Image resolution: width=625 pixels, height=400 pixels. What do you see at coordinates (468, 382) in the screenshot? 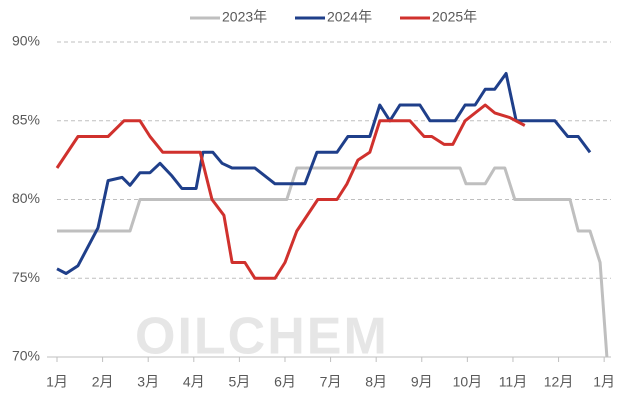
I see `x-tick-label: 10月` at bounding box center [468, 382].